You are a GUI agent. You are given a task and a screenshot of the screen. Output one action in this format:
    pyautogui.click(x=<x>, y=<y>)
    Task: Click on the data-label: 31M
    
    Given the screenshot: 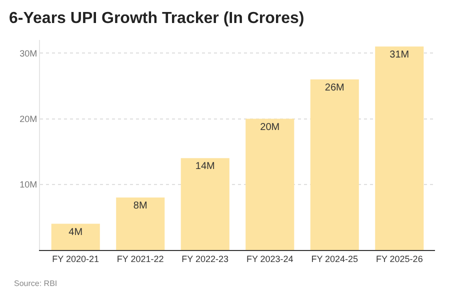 What is the action you would take?
    pyautogui.click(x=400, y=55)
    